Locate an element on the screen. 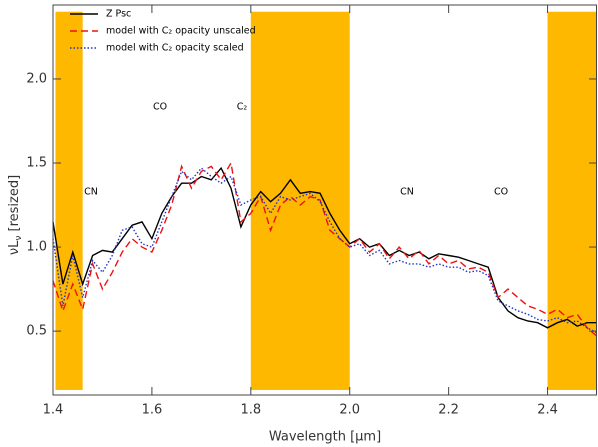  annotation: C₂ is located at coordinates (242, 107).